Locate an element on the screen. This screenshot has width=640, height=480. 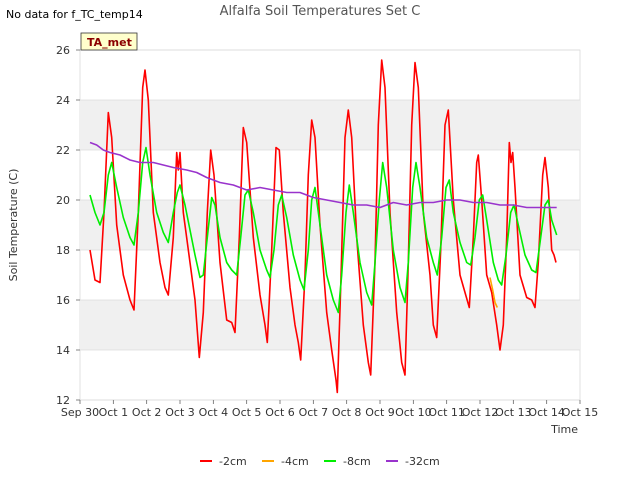
chart-title: Alfalfa Soil Temperatures Set C is located at coordinates (320, 11).